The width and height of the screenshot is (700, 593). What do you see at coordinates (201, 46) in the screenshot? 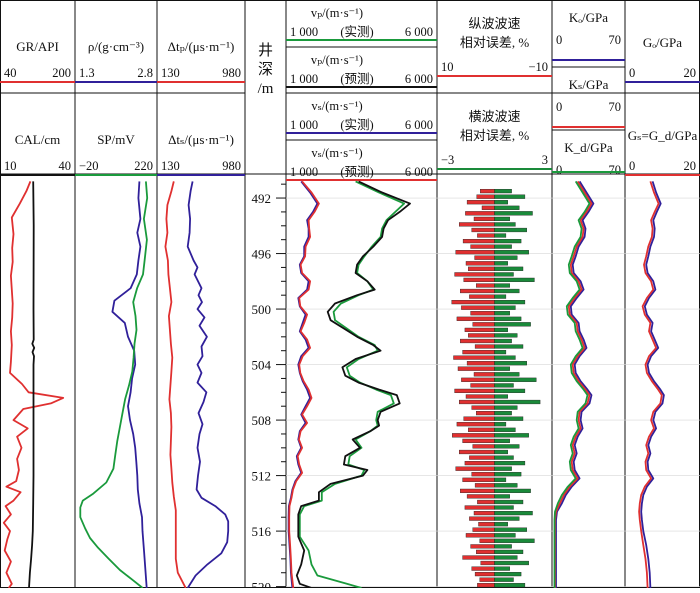
I see `curve-label: Δtₚ/(μs·m⁻¹)` at bounding box center [201, 46].